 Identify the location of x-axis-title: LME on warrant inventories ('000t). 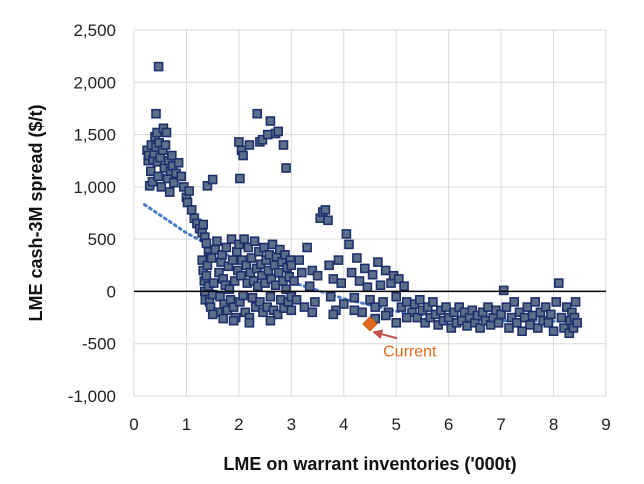
(369, 464).